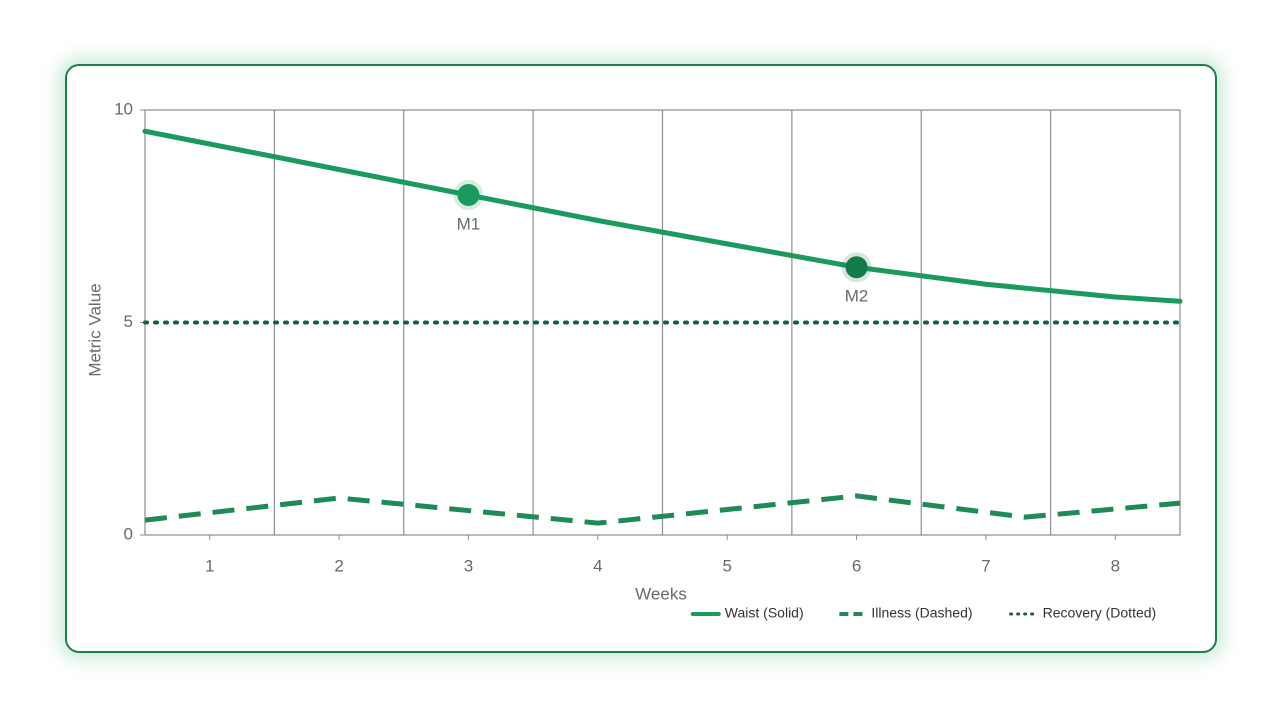 This screenshot has width=1280, height=714. I want to click on marker-label: M1, so click(469, 223).